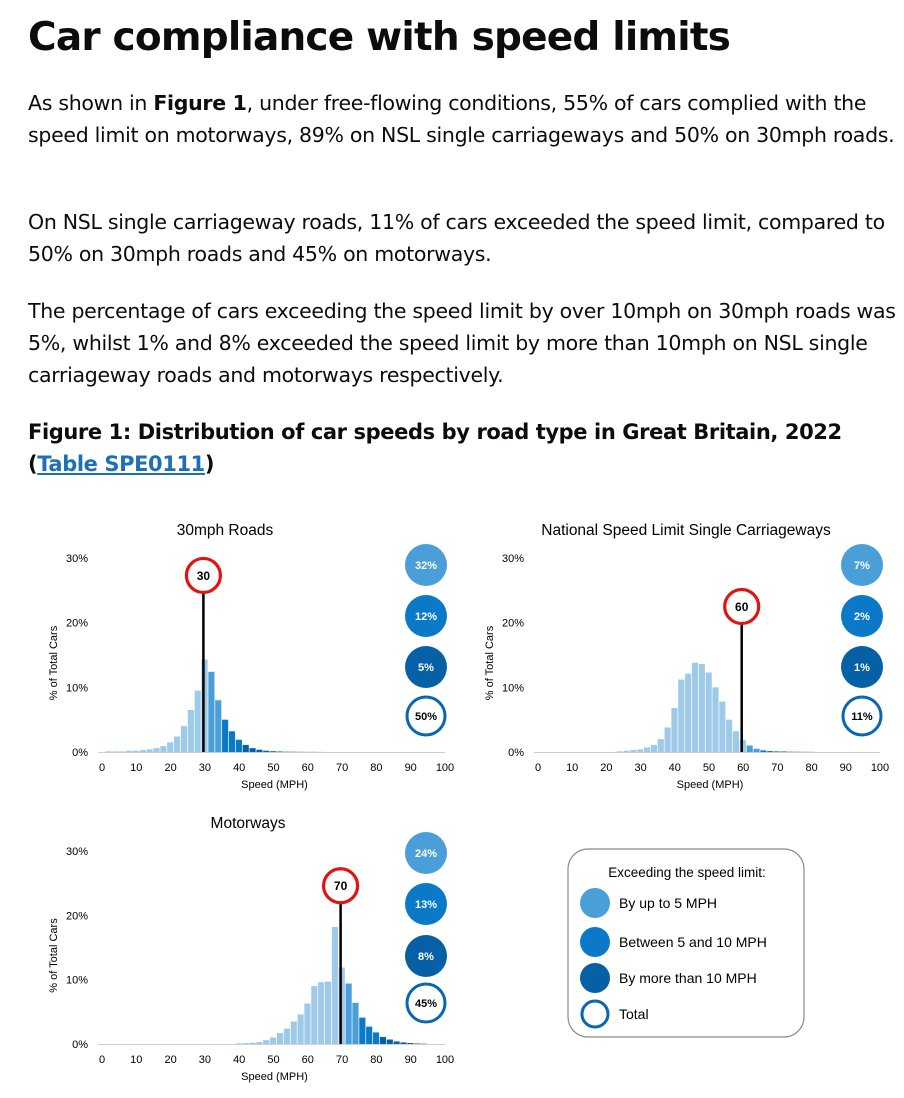  I want to click on bar-4mph, so click(115, 751).